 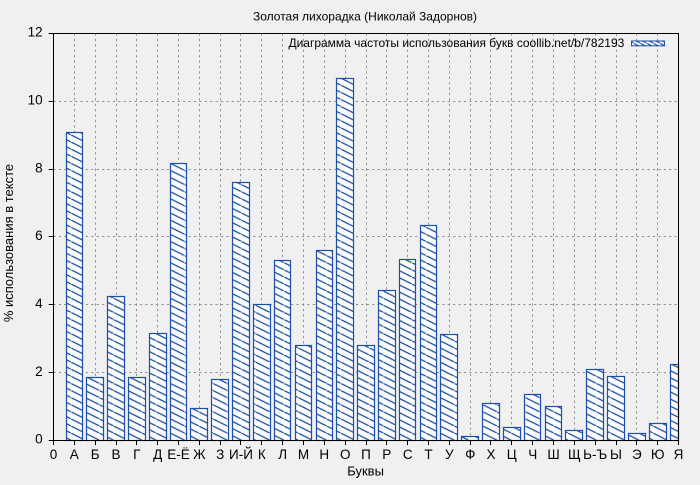 I want to click on svg-text: С, so click(x=408, y=454).